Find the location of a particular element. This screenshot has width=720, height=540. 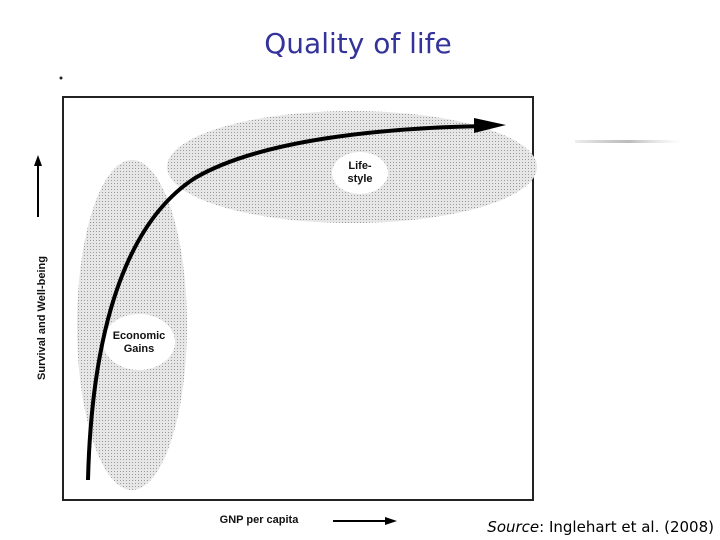

source-label: Source is located at coordinates (513, 527).